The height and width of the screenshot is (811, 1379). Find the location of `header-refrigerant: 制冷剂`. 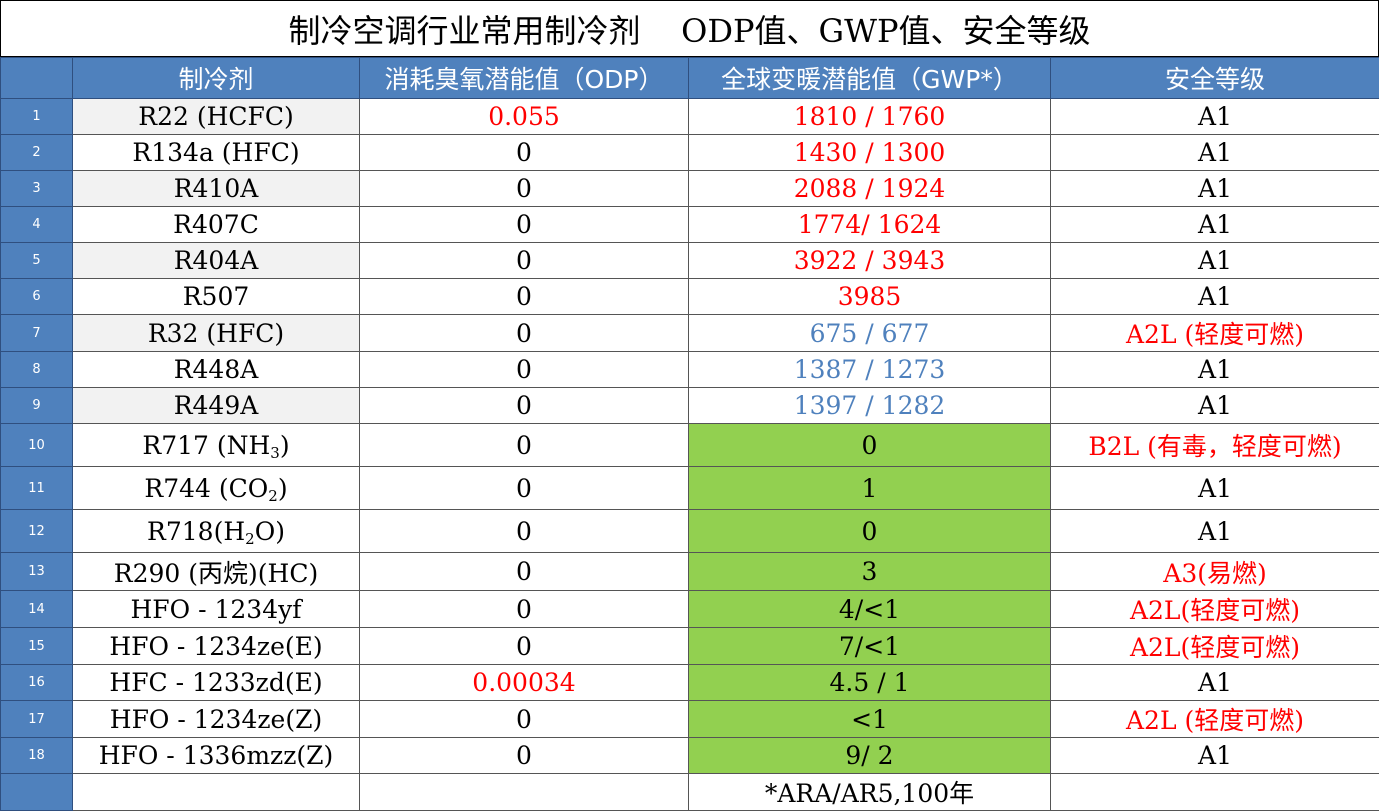

header-refrigerant: 制冷剂 is located at coordinates (216, 78).